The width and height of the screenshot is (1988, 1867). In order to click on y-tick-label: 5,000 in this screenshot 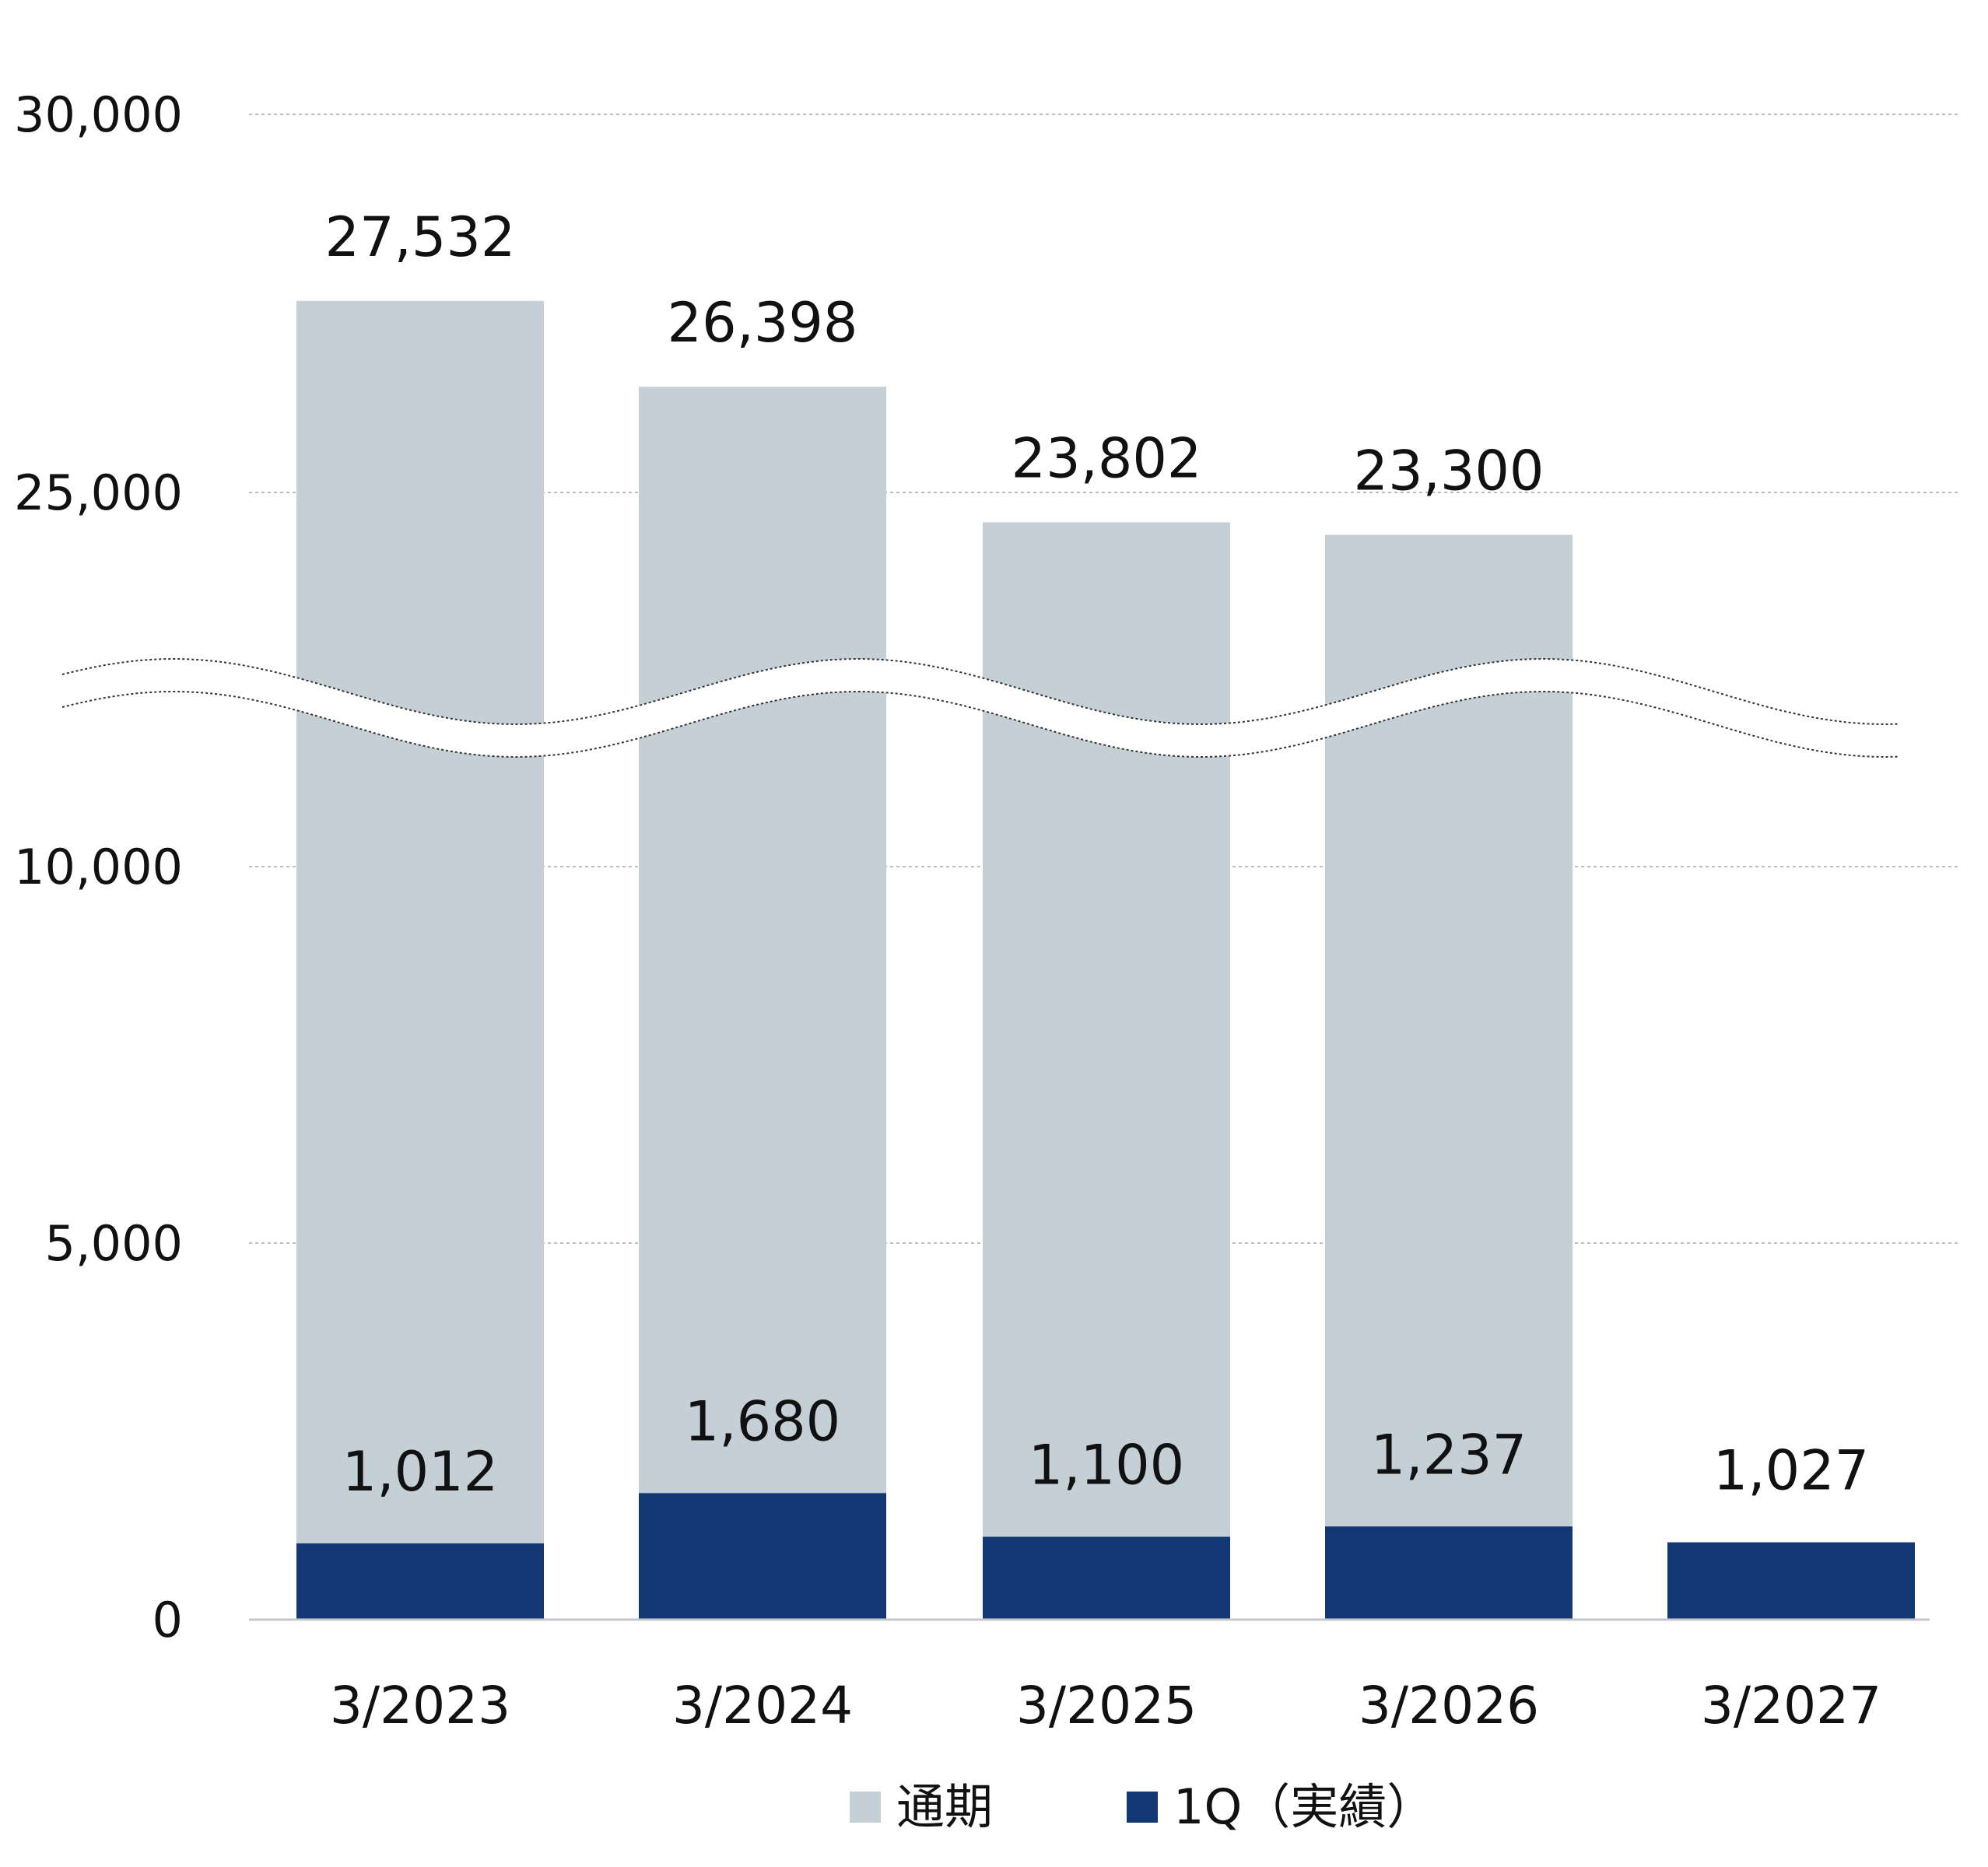, I will do `click(114, 1244)`.